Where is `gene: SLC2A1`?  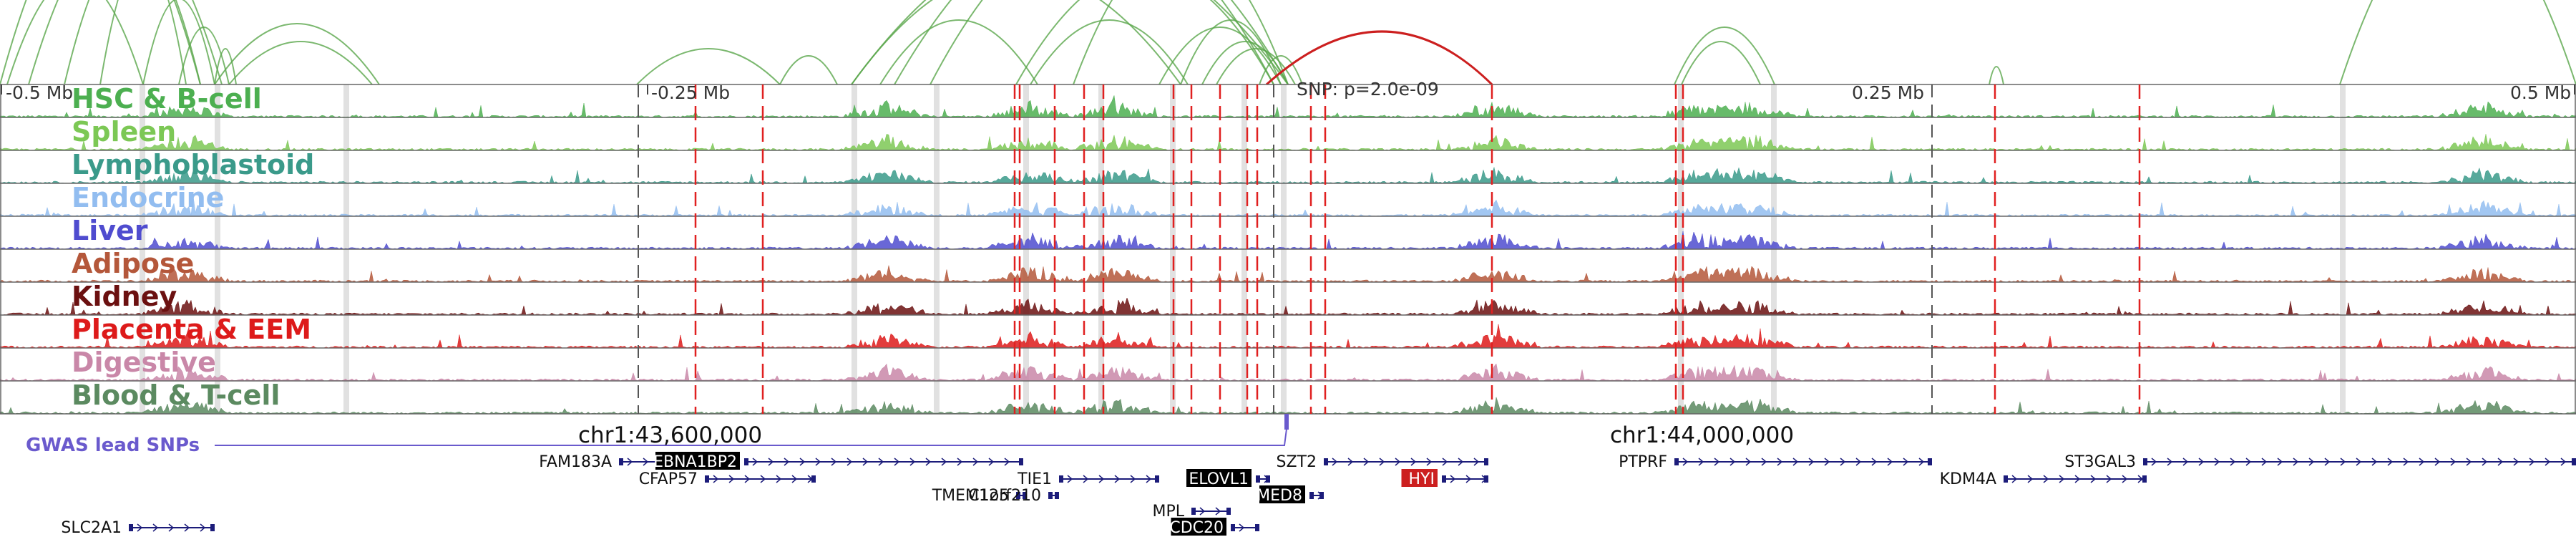
gene: SLC2A1 is located at coordinates (138, 528).